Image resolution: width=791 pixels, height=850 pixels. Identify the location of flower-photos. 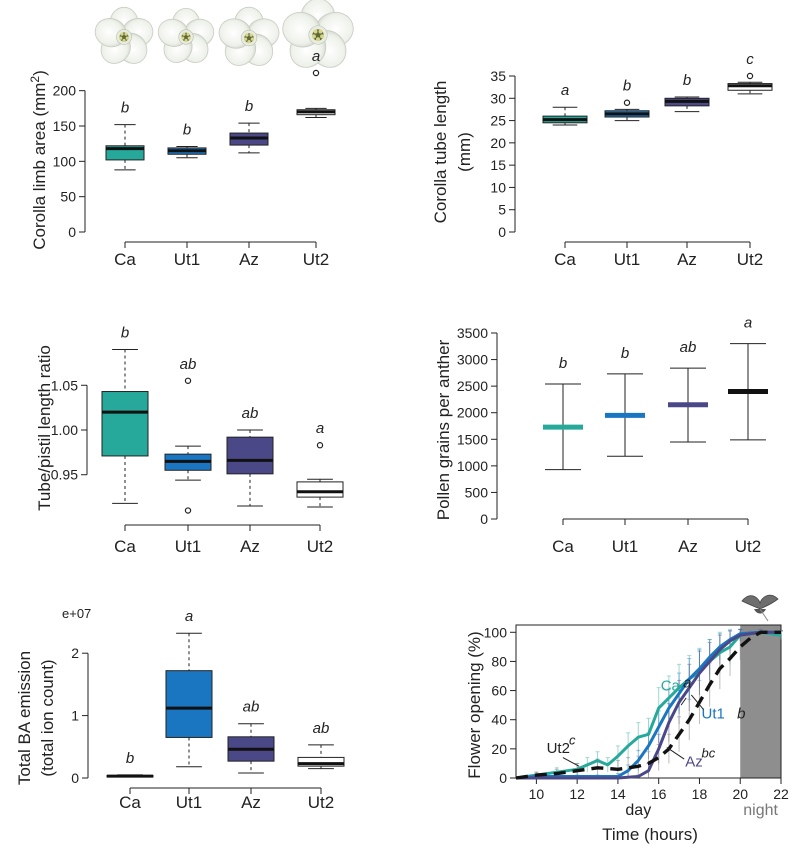
(224, 34).